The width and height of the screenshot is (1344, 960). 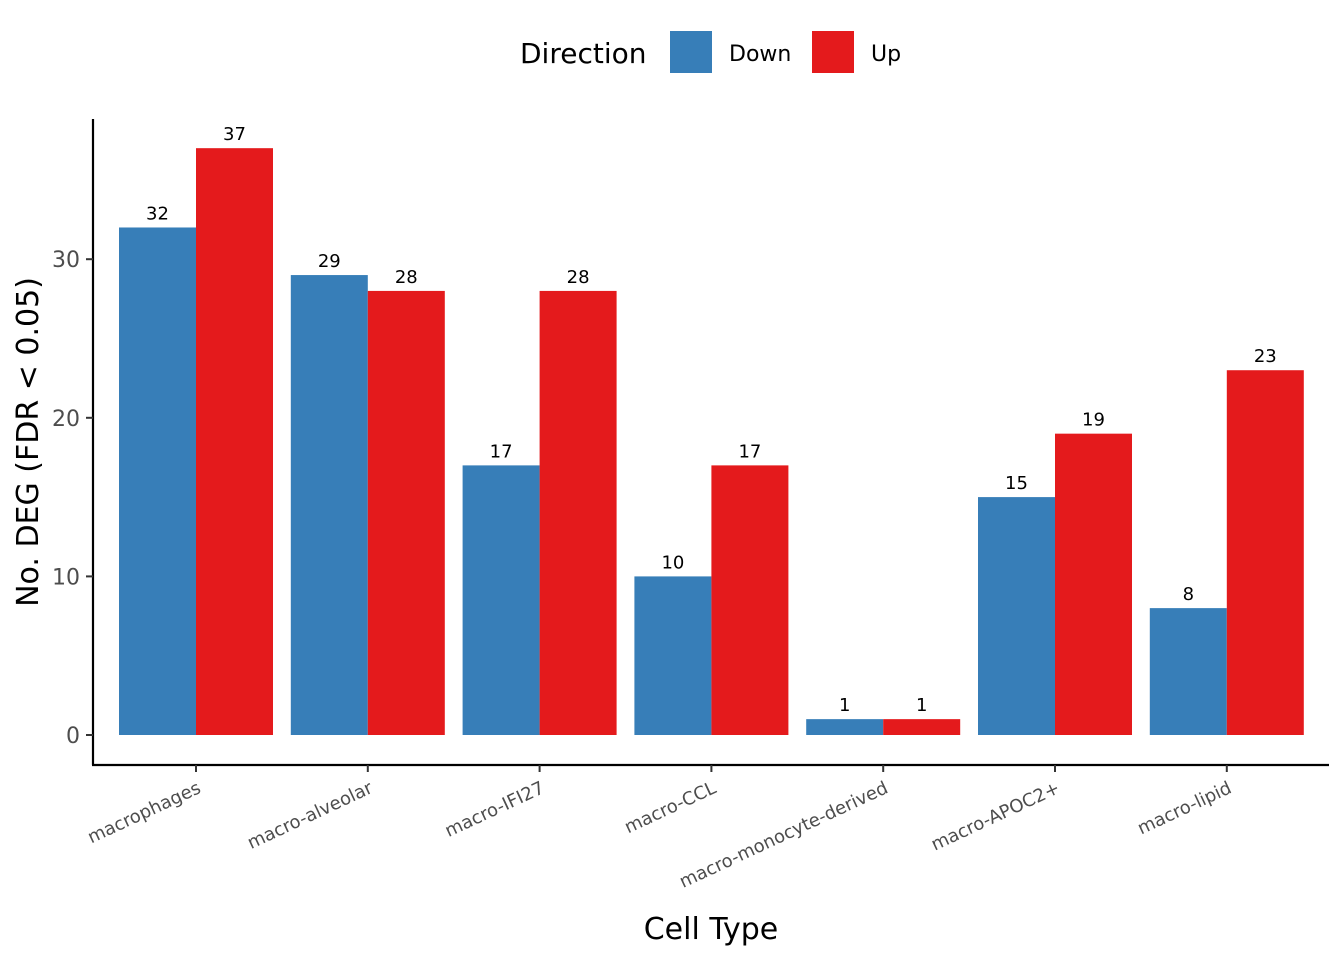 I want to click on data-label-down-6: 8, so click(x=1188, y=594).